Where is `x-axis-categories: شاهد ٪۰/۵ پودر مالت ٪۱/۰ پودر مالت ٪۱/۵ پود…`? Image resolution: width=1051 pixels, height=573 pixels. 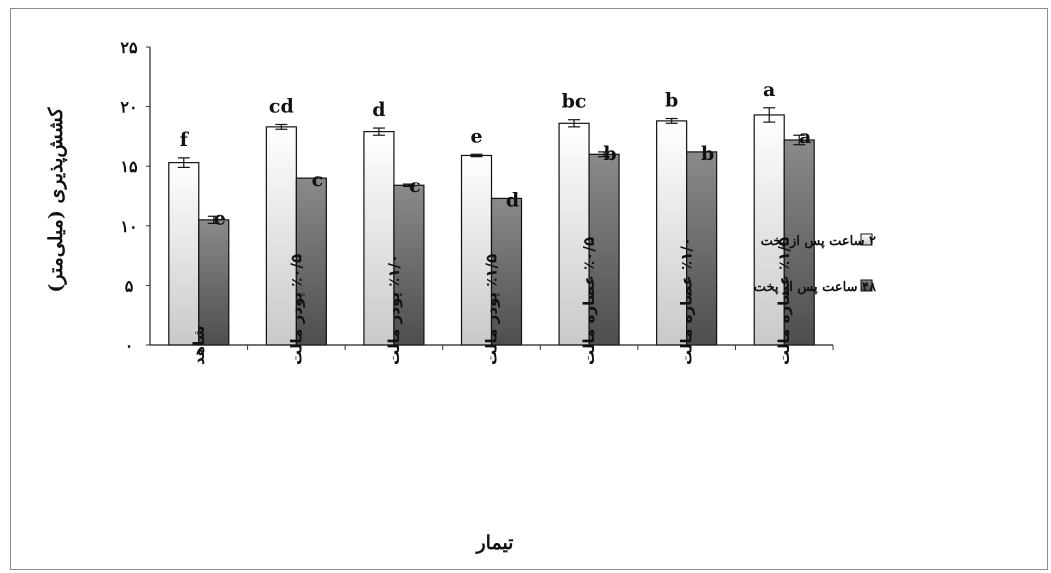 x-axis-categories: شاهد ٪۰/۵ پودر مالت ٪۱/۰ پودر مالت ٪۱/۵ پود… is located at coordinates (491, 301).